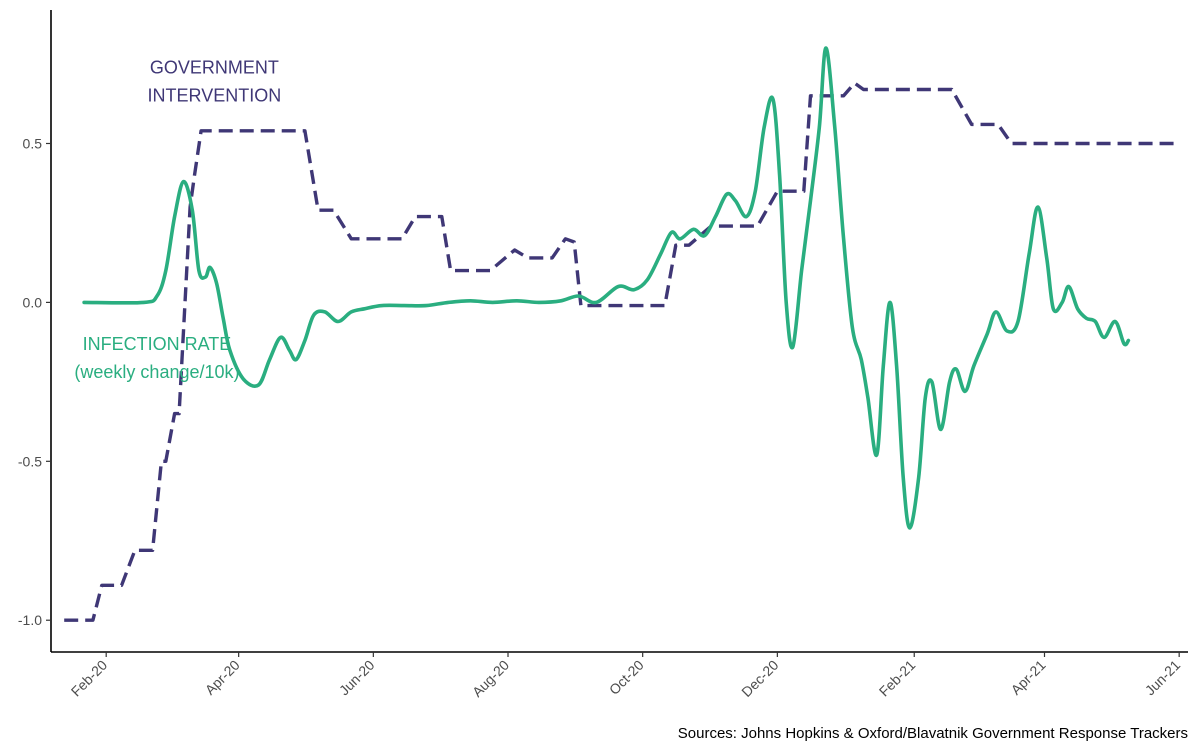 Image resolution: width=1200 pixels, height=750 pixels. I want to click on y-tick-label: 0.0, so click(33, 302).